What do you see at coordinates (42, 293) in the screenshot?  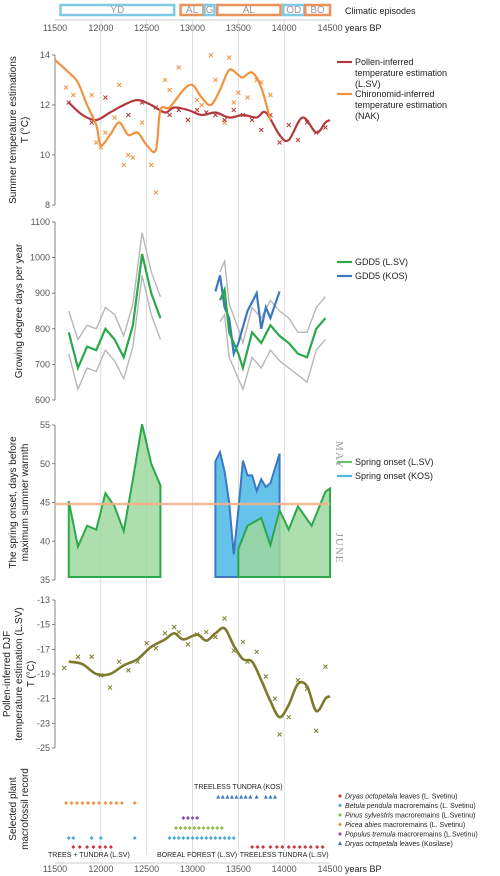 I see `y-tick-label: 900` at bounding box center [42, 293].